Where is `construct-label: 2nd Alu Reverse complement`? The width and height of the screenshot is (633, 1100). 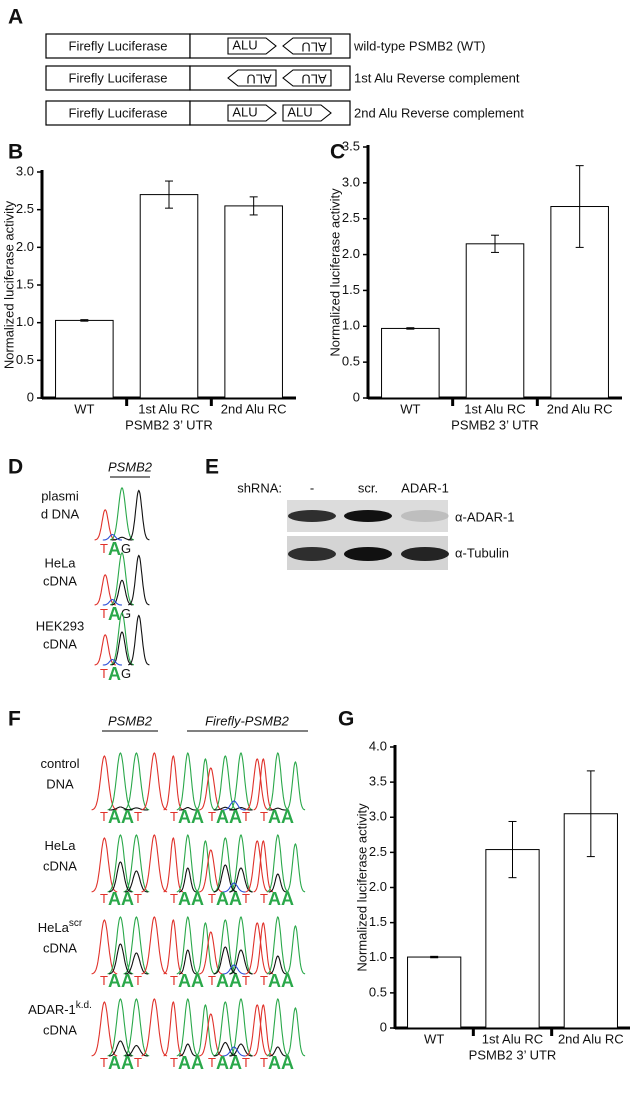 construct-label: 2nd Alu Reverse complement is located at coordinates (439, 112).